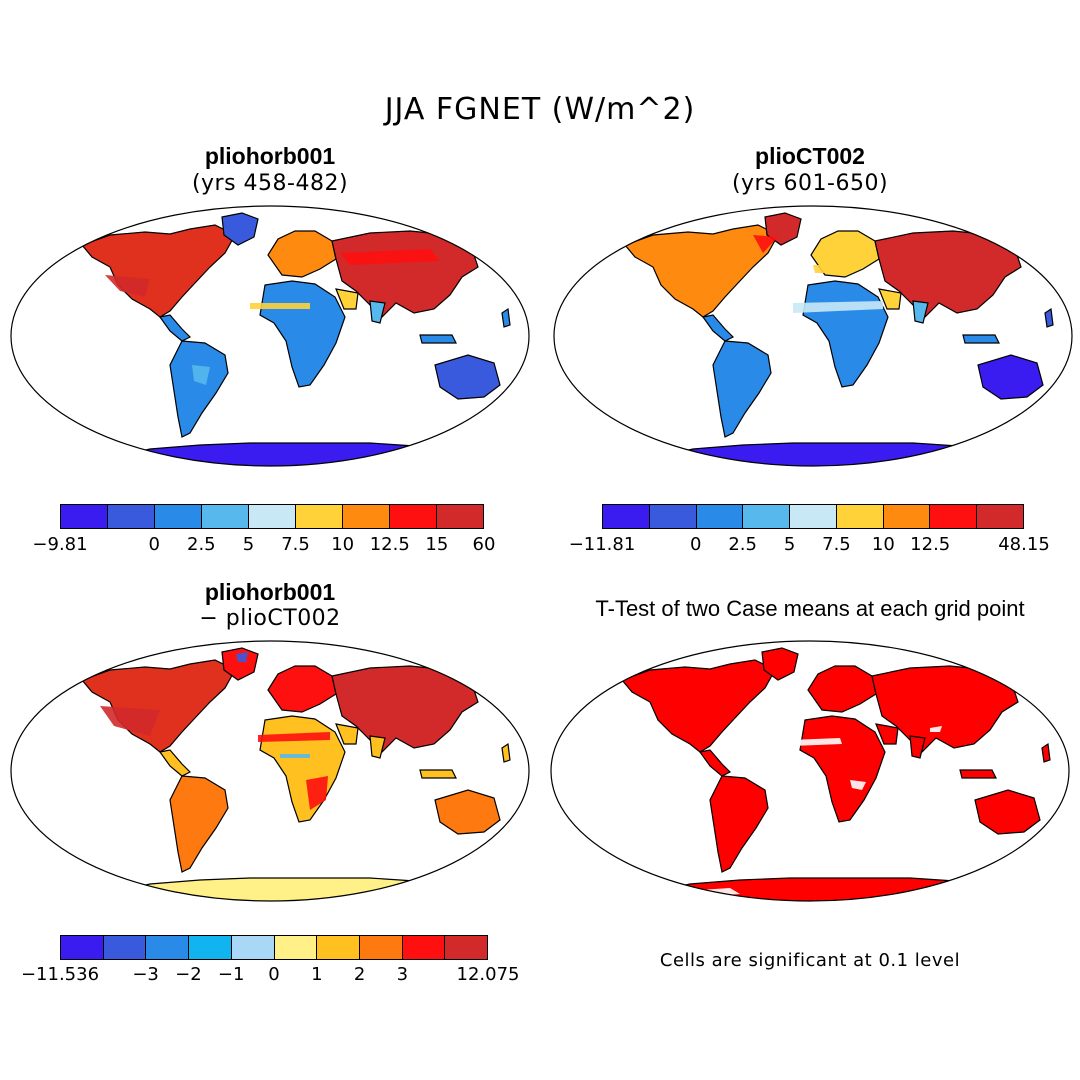  I want to click on colorbar-tick-label: −9.81, so click(60, 544).